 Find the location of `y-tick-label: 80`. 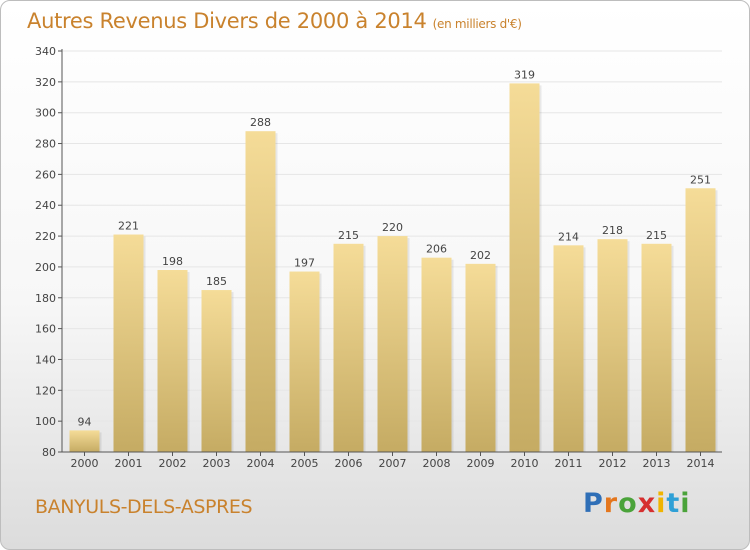

y-tick-label: 80 is located at coordinates (49, 452).